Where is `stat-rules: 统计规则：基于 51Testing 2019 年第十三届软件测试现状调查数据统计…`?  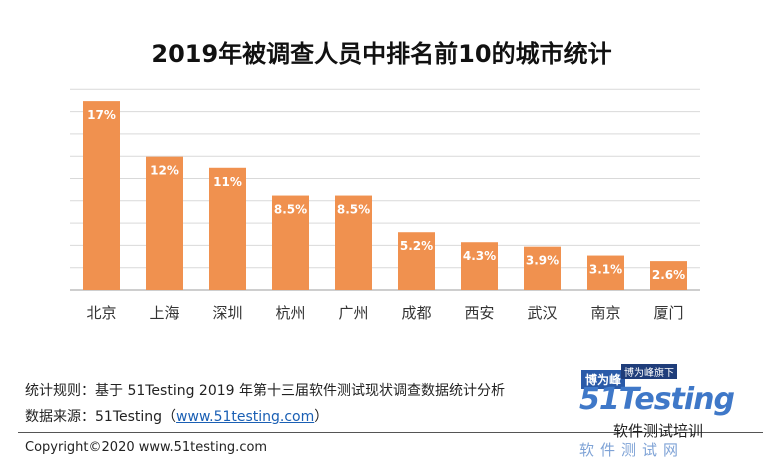
stat-rules: 统计规则：基于 51Testing 2019 年第十三届软件测试现状调查数据统计… is located at coordinates (265, 391).